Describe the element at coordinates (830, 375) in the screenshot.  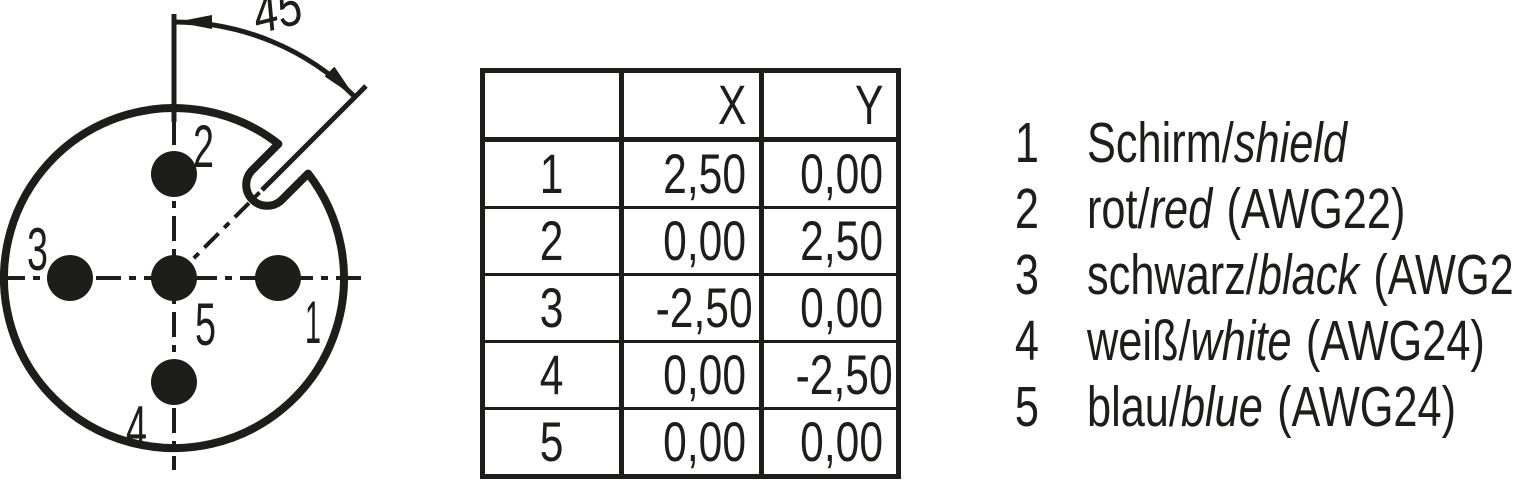
I see `cell-y: -2,50` at that location.